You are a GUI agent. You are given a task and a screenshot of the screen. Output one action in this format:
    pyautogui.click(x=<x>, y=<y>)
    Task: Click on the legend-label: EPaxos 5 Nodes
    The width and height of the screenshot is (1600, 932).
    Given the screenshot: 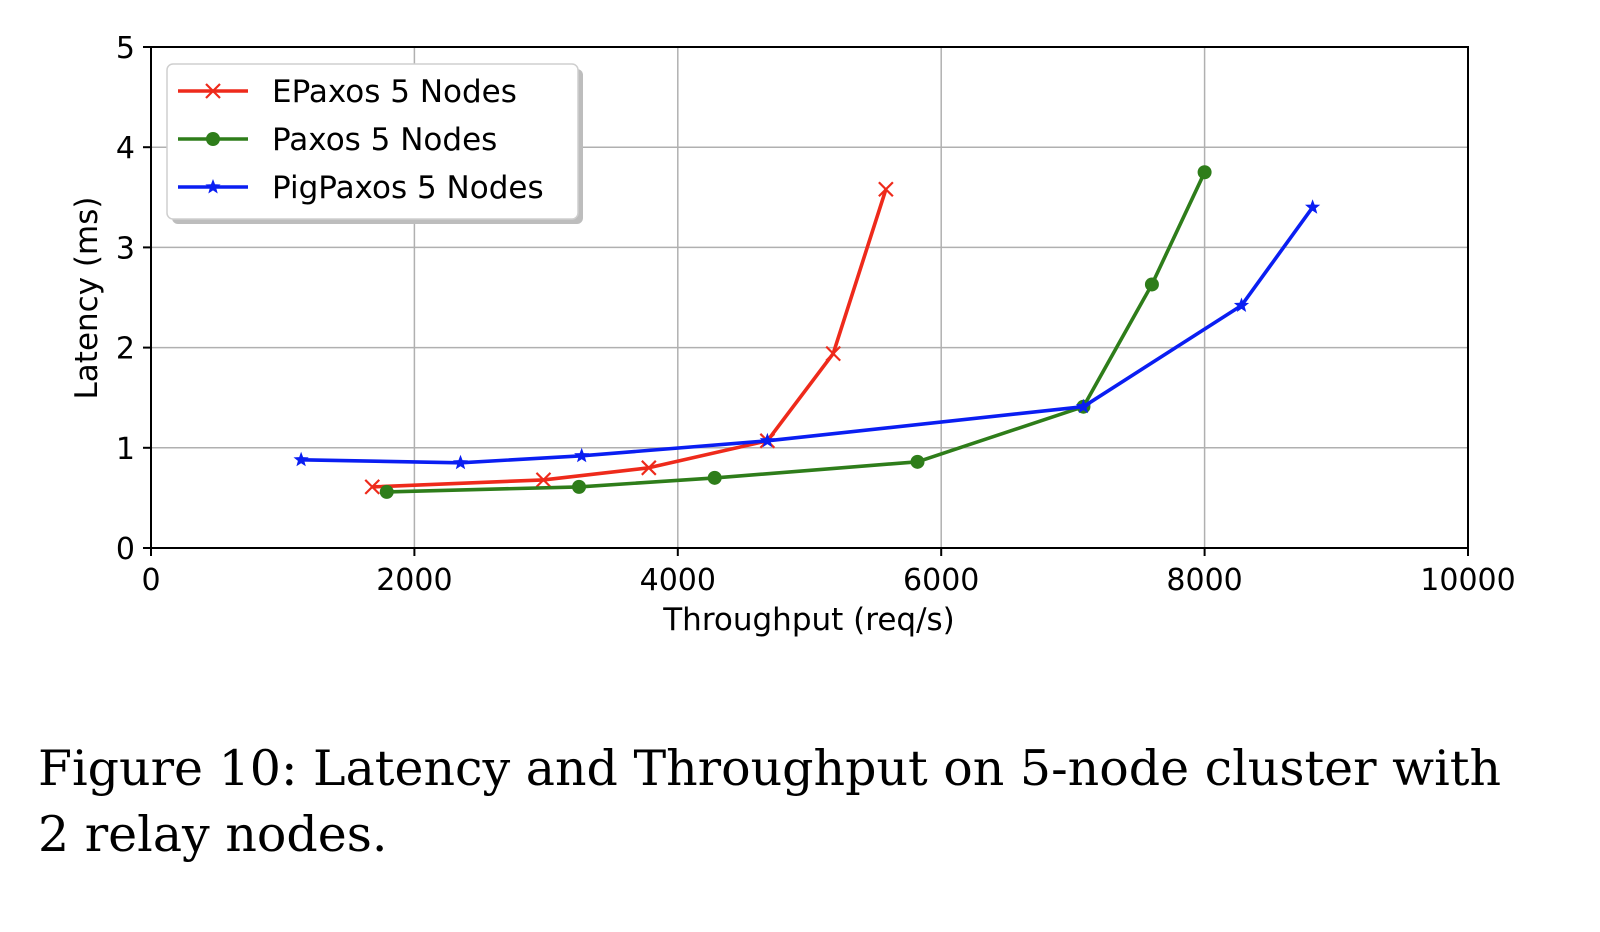 What is the action you would take?
    pyautogui.click(x=394, y=92)
    